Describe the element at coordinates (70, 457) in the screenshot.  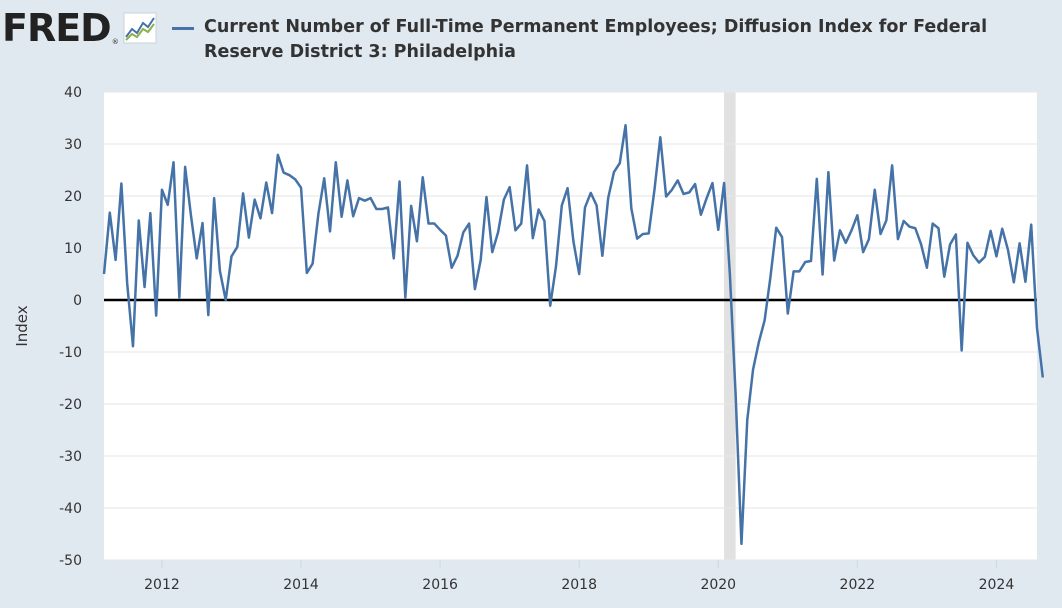
I see `y-tick-label: -30` at that location.